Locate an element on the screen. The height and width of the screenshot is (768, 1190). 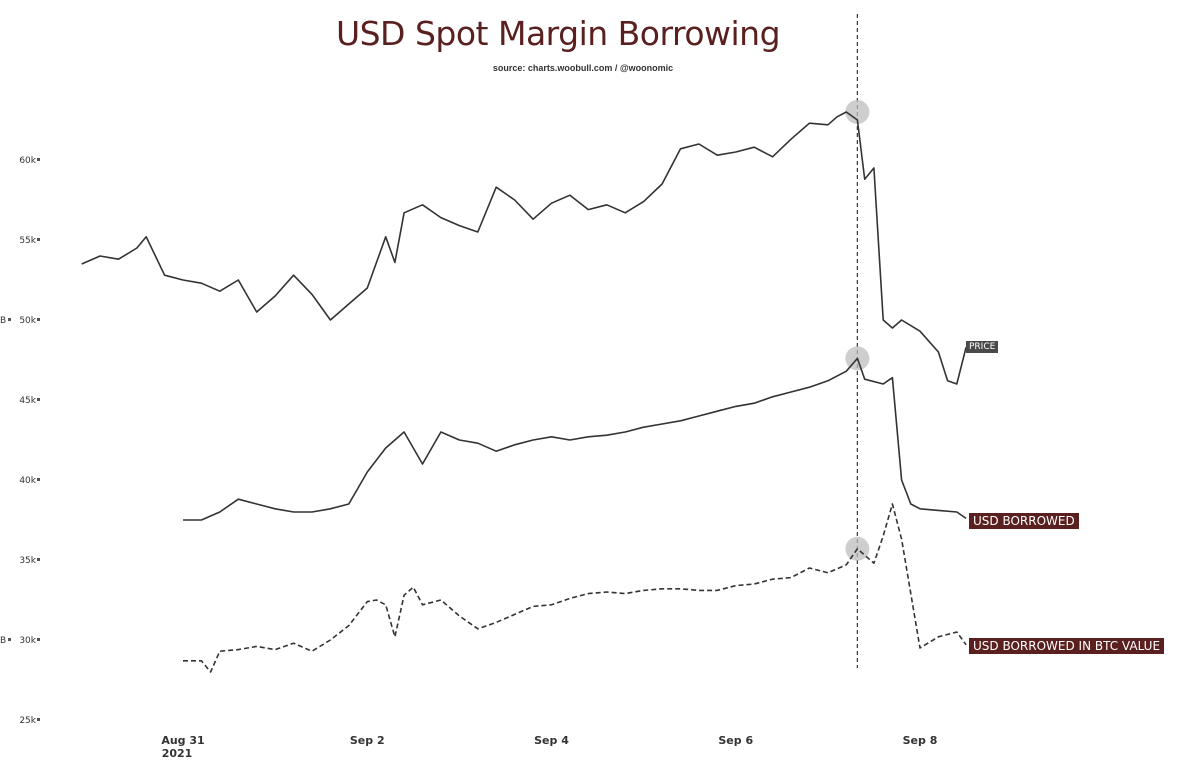
x-tick-label: Aug 31 is located at coordinates (182, 740).